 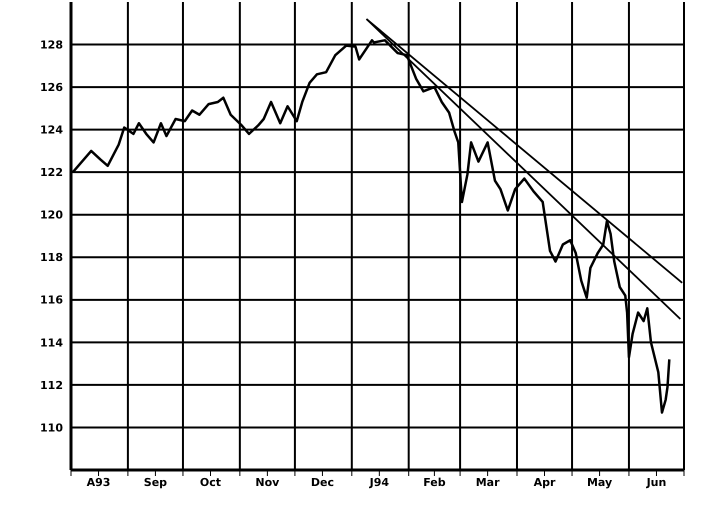 What do you see at coordinates (52, 300) in the screenshot?
I see `y-tick-label: 116` at bounding box center [52, 300].